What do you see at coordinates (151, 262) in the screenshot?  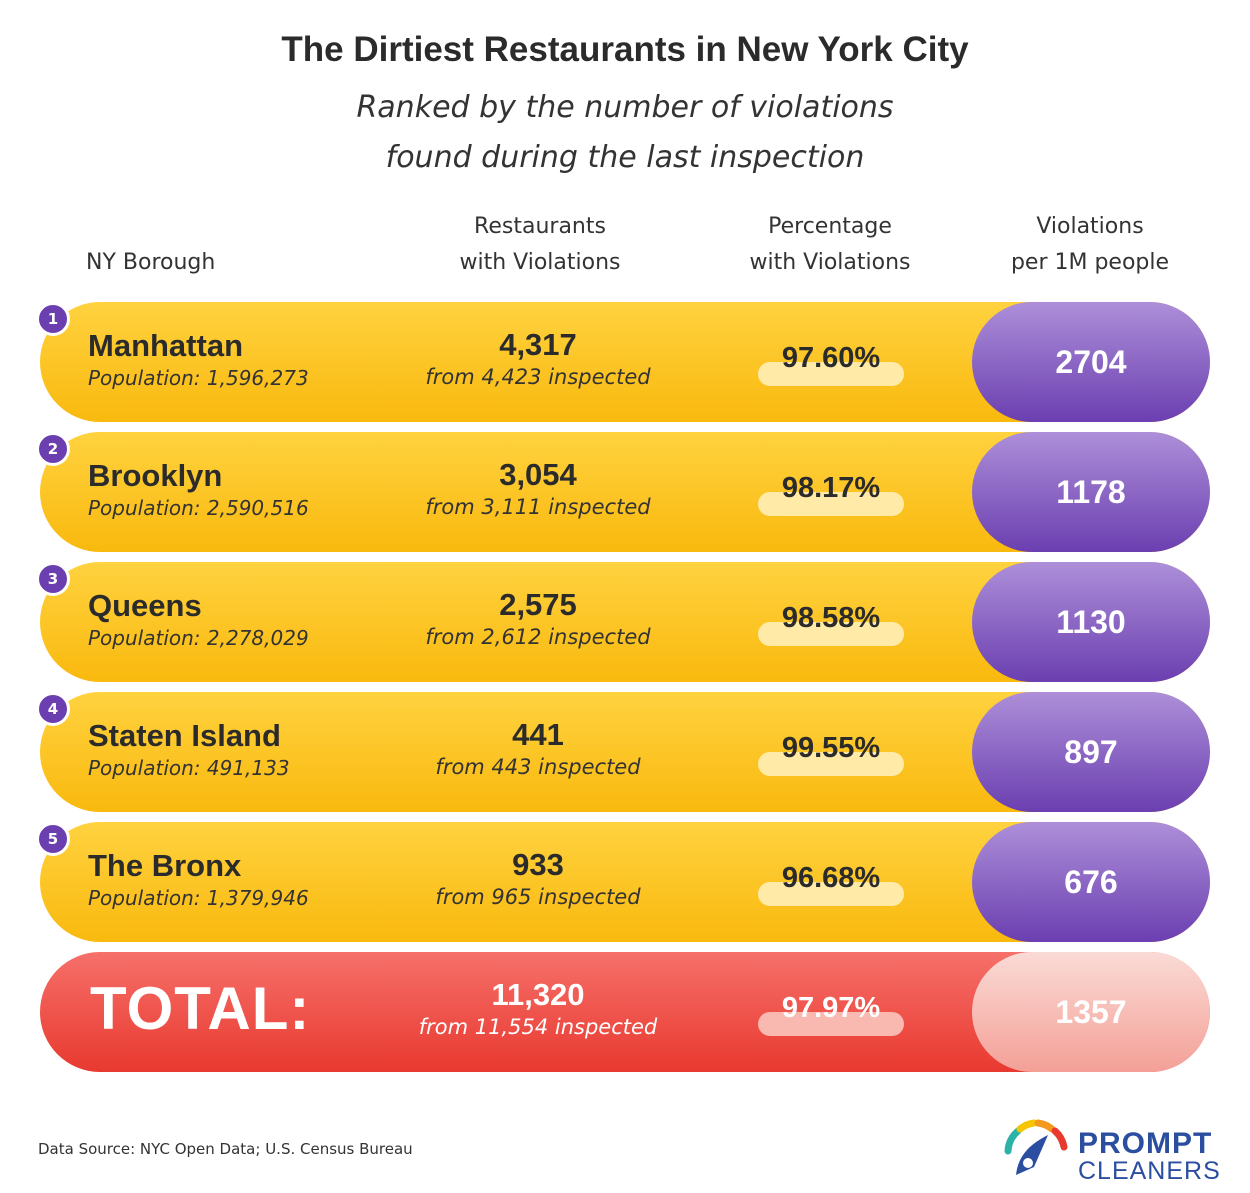 I see `header-borough: NY Borough` at bounding box center [151, 262].